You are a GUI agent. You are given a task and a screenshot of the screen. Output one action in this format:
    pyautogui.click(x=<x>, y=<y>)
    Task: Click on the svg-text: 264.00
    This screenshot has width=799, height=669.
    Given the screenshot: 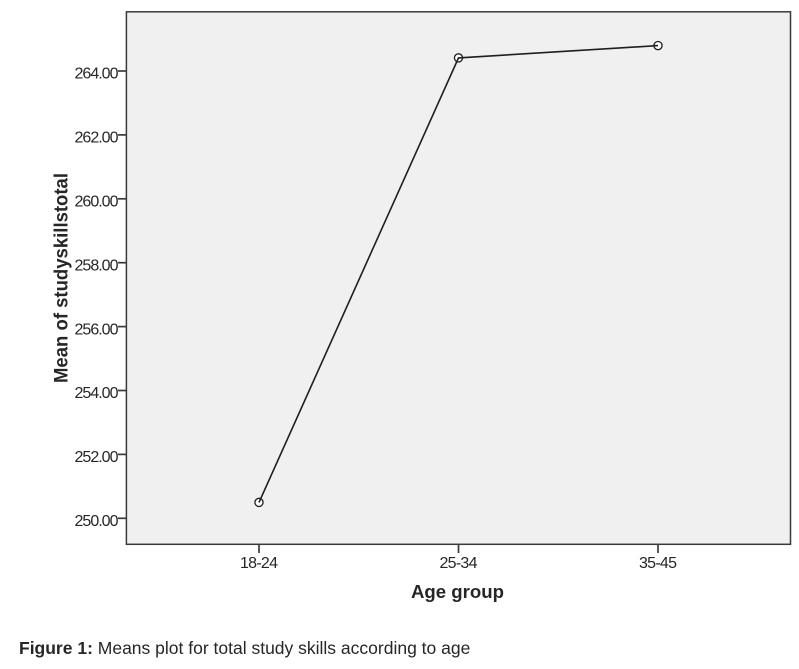 What is the action you would take?
    pyautogui.click(x=97, y=74)
    